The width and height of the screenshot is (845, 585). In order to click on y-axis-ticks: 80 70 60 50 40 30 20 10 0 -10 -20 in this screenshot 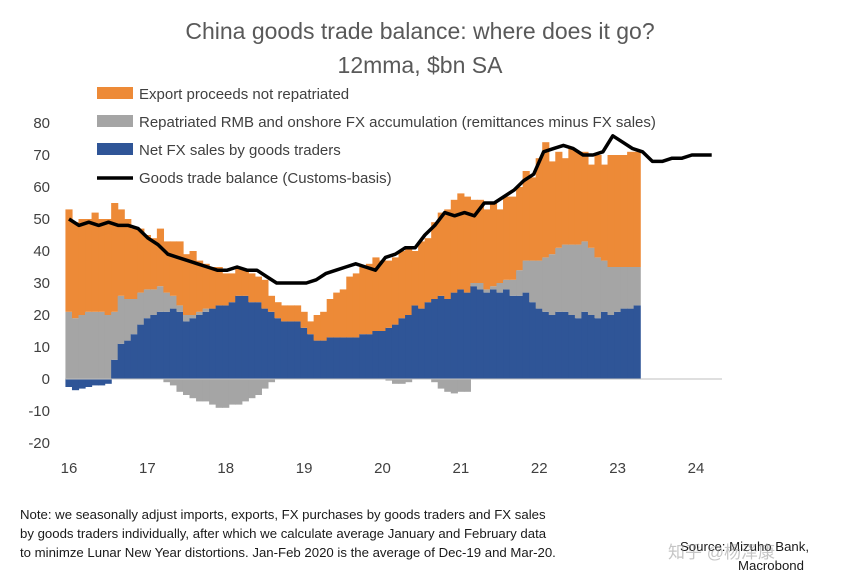, I will do `click(39, 283)`.